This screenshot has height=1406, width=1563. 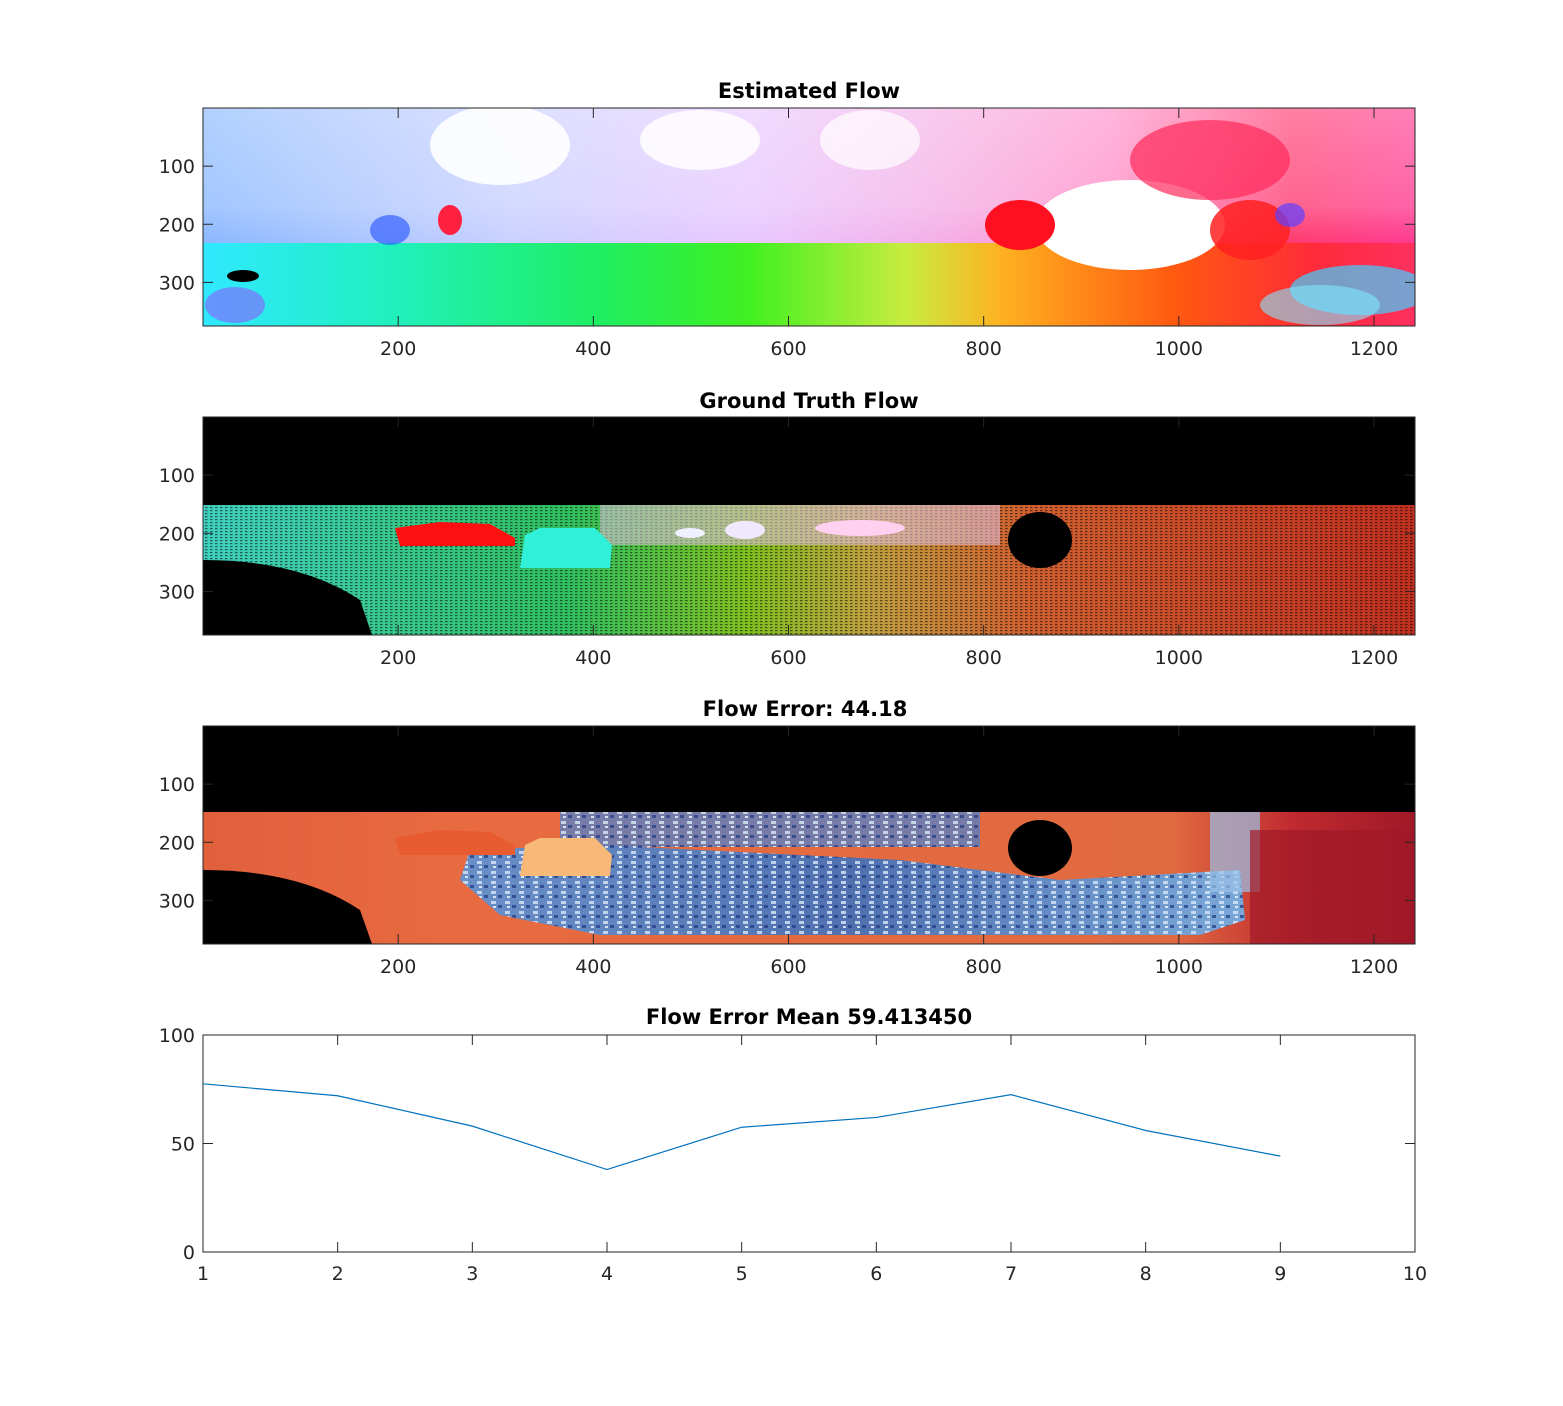 I want to click on flow-error-series, so click(x=741, y=1127).